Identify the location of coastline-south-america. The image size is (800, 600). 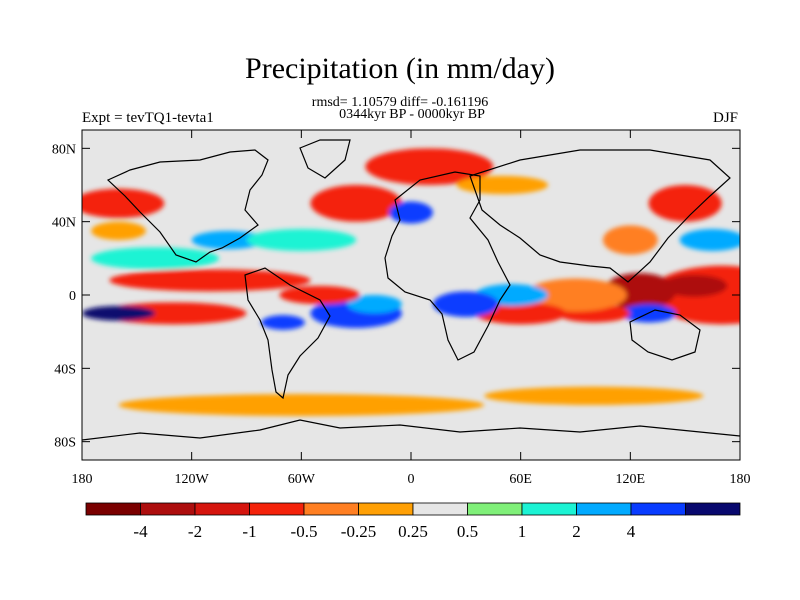
(287, 333).